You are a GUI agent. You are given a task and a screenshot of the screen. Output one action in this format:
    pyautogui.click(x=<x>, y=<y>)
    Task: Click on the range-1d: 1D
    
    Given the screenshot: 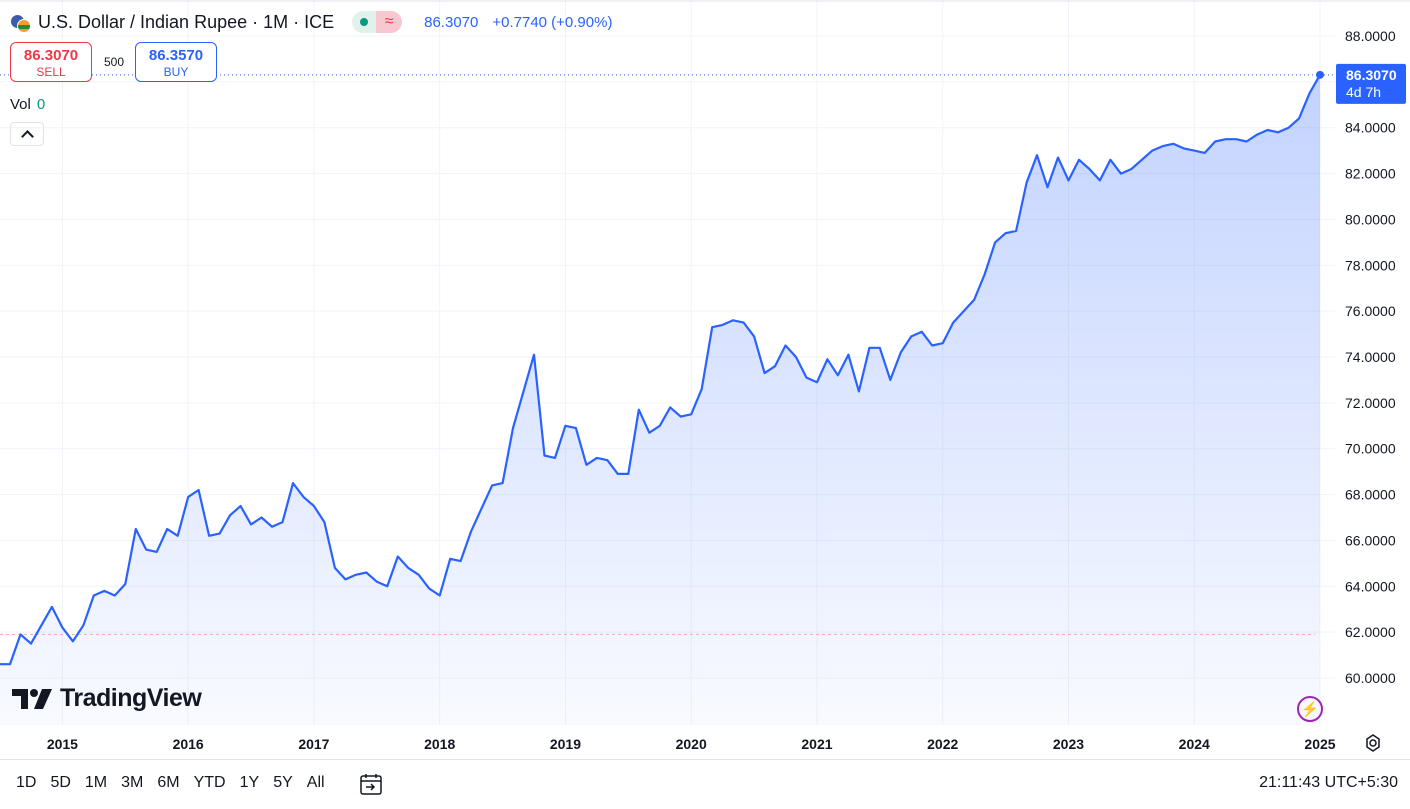 What is the action you would take?
    pyautogui.click(x=26, y=782)
    